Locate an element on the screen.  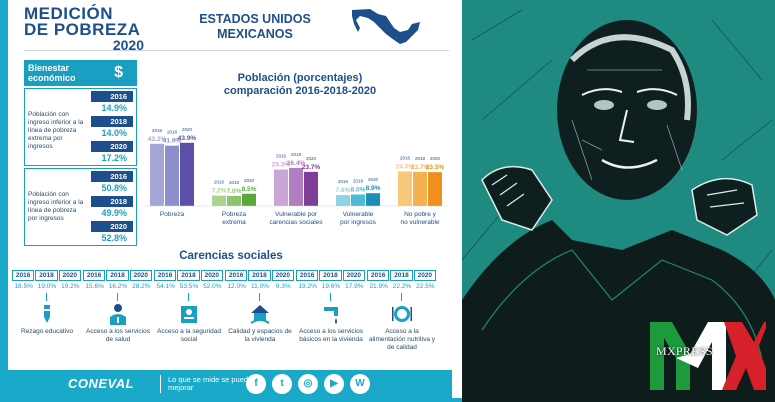
carencia-value: 52.0% is located at coordinates (212, 286).